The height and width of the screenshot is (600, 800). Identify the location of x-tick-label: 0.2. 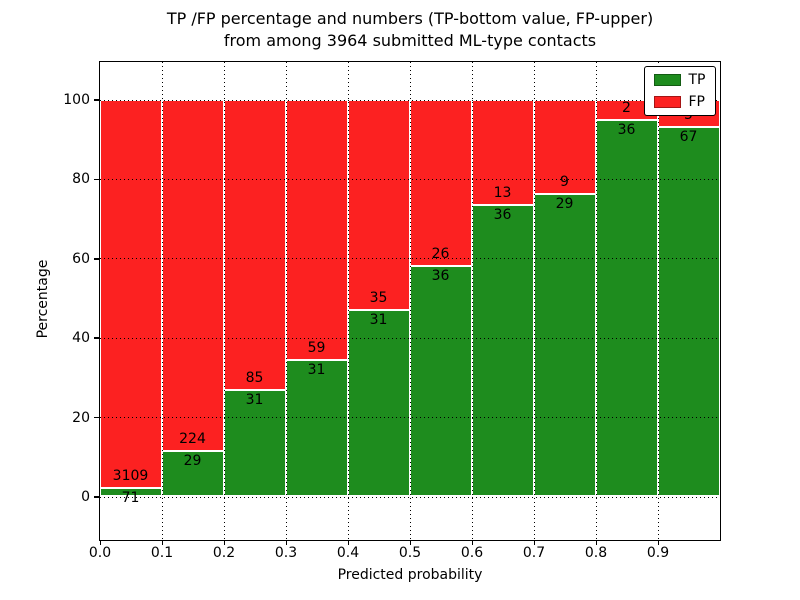
(224, 553).